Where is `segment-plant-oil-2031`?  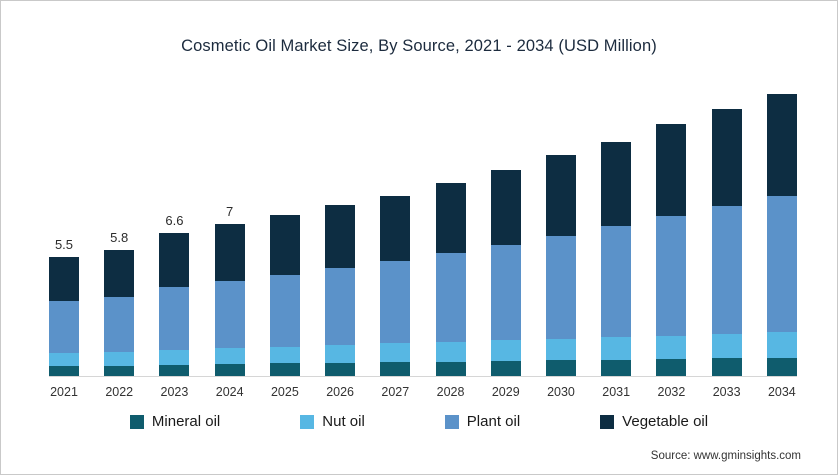 segment-plant-oil-2031 is located at coordinates (616, 282).